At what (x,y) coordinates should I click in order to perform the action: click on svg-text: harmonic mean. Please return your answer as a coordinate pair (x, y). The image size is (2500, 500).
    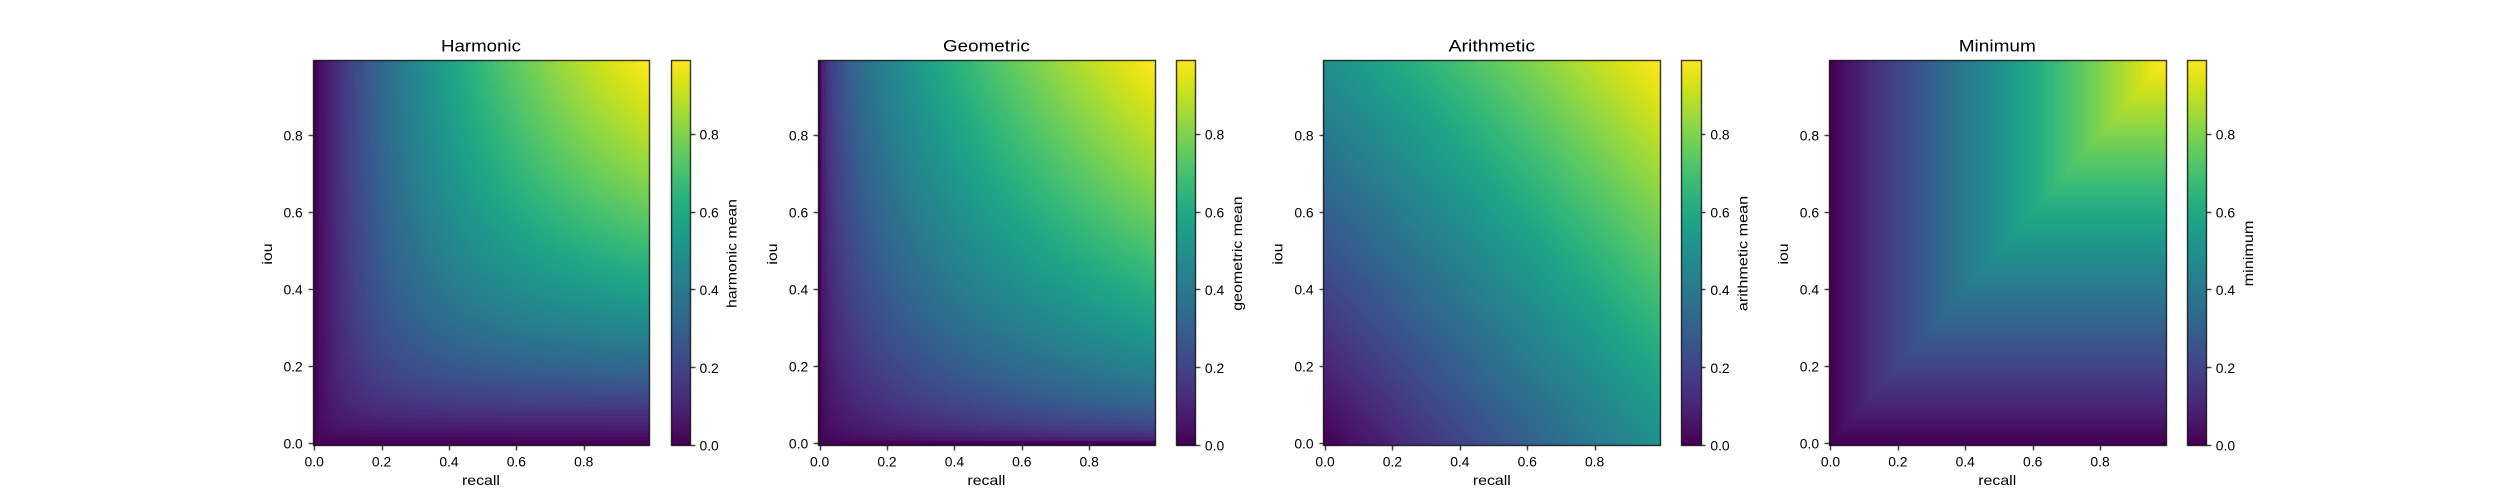
    Looking at the image, I should click on (732, 253).